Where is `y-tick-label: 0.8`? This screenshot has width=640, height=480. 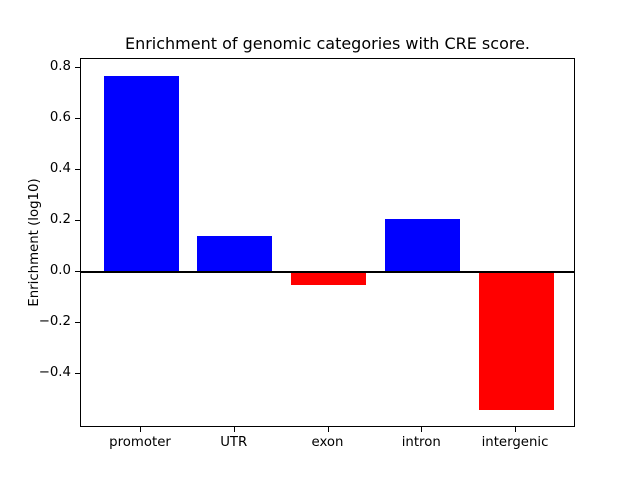 y-tick-label: 0.8 is located at coordinates (60, 66).